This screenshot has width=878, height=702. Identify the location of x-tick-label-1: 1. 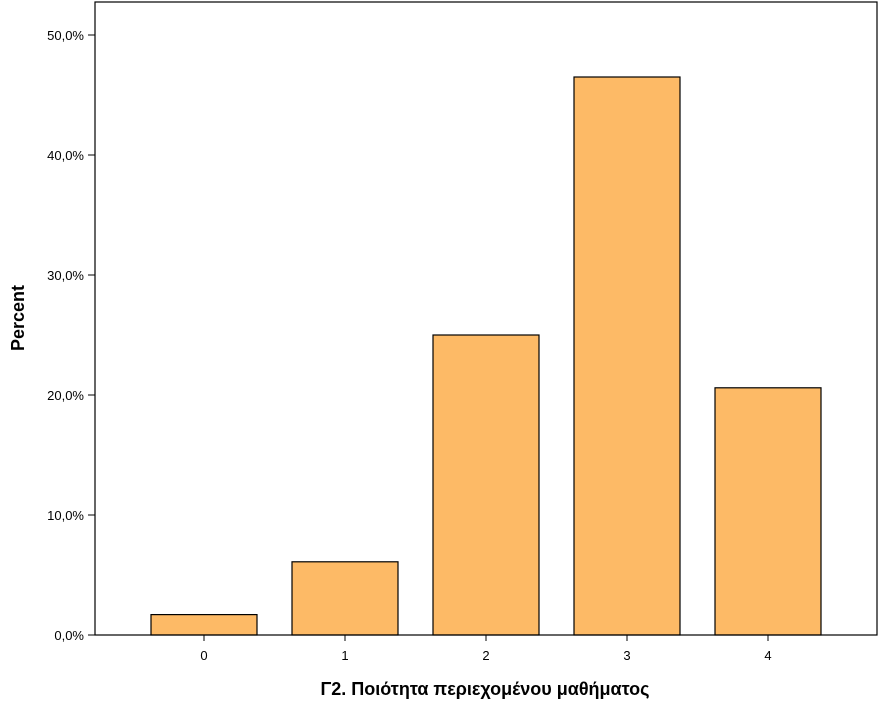
(344, 655).